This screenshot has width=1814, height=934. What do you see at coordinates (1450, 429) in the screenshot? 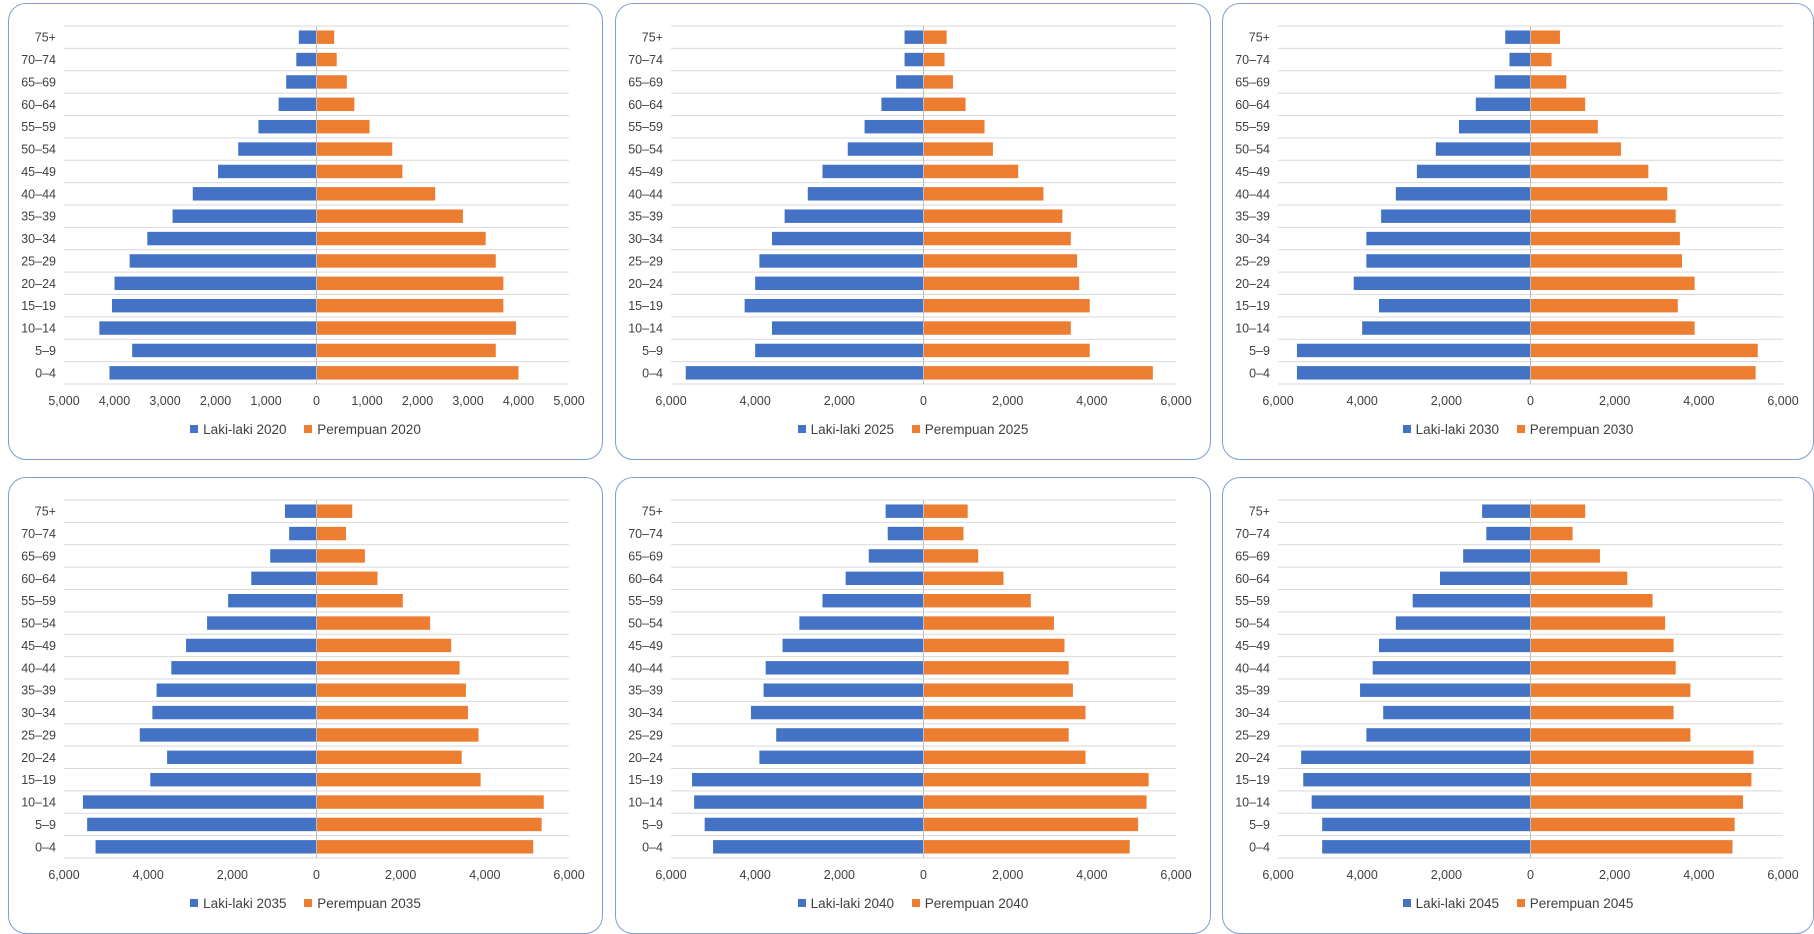
I see `legend-item-male: Laki-laki 2030` at bounding box center [1450, 429].